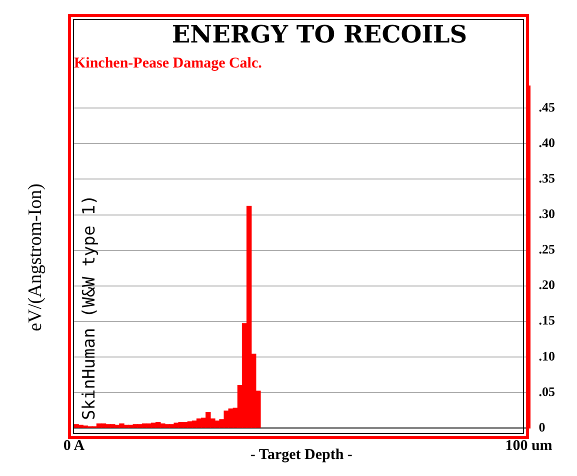 The height and width of the screenshot is (476, 577). Describe the element at coordinates (320, 34) in the screenshot. I see `chart-title: ENERGY TO RECOILS` at that location.